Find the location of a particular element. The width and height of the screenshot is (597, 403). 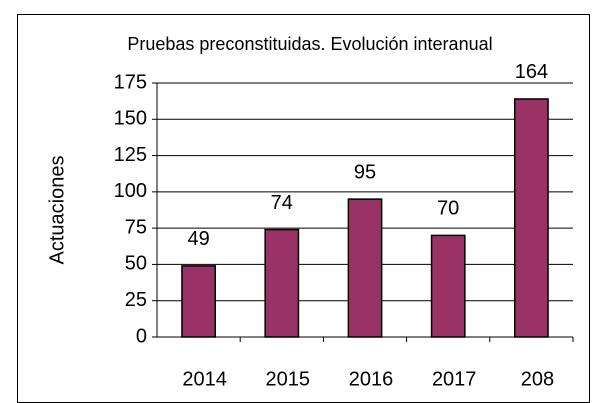

x-tick-label: 2016 is located at coordinates (371, 379).